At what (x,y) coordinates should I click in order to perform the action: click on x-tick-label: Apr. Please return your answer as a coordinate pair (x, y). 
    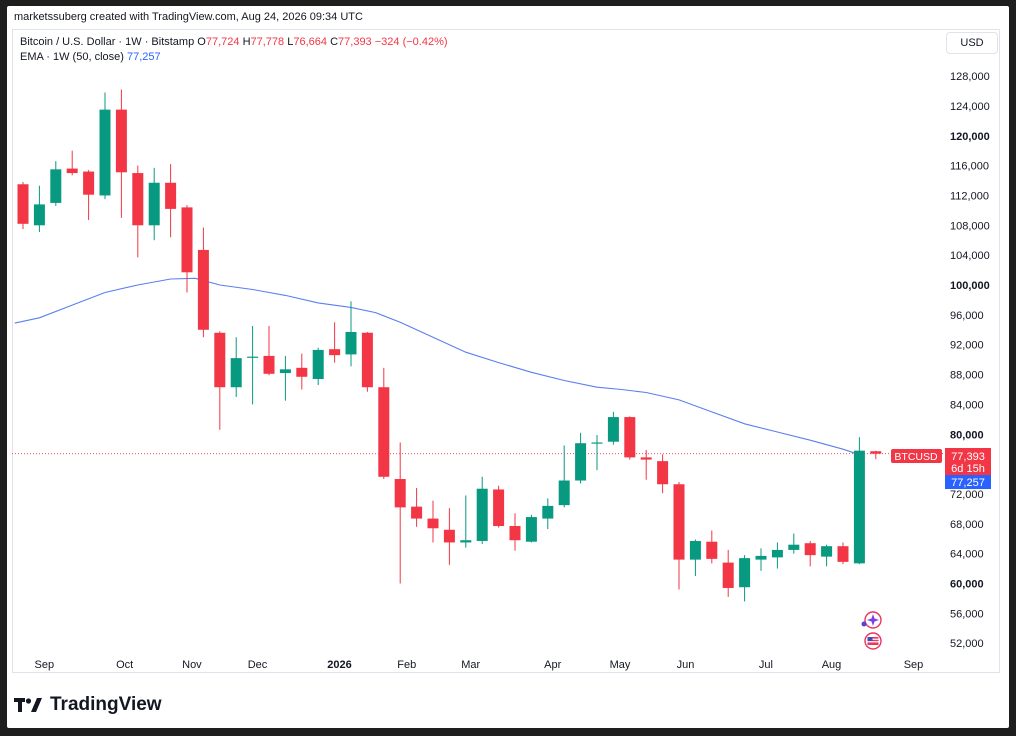
    Looking at the image, I should click on (552, 665).